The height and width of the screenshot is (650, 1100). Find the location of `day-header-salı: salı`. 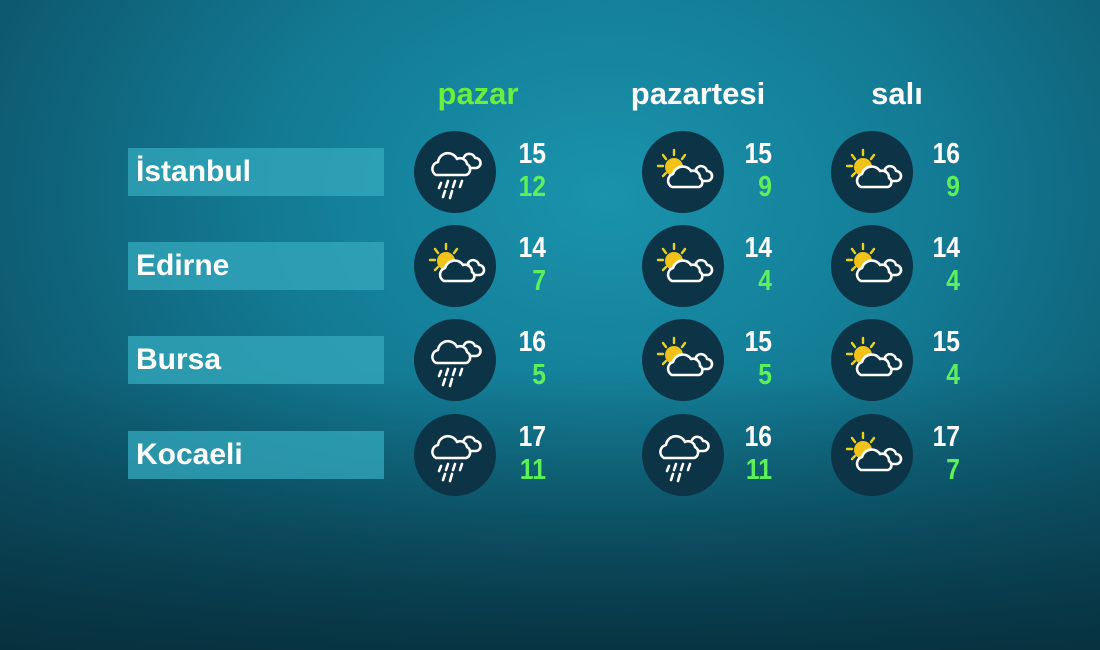

day-header-salı: salı is located at coordinates (897, 93).